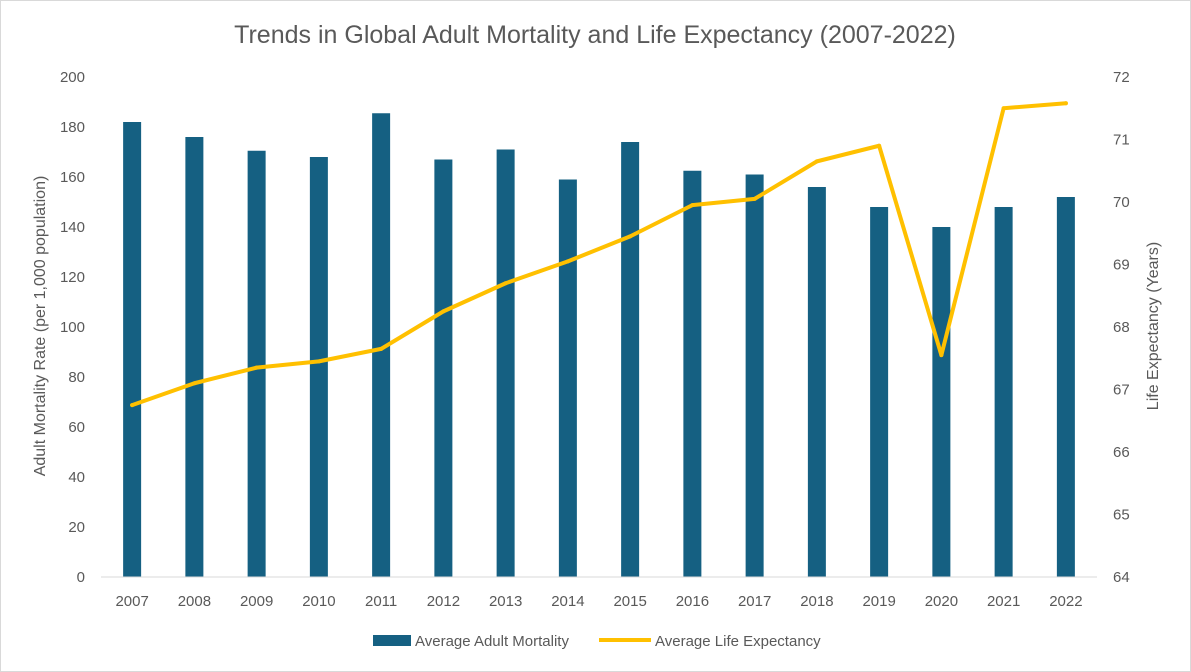  Describe the element at coordinates (381, 345) in the screenshot. I see `bar-2011` at that location.